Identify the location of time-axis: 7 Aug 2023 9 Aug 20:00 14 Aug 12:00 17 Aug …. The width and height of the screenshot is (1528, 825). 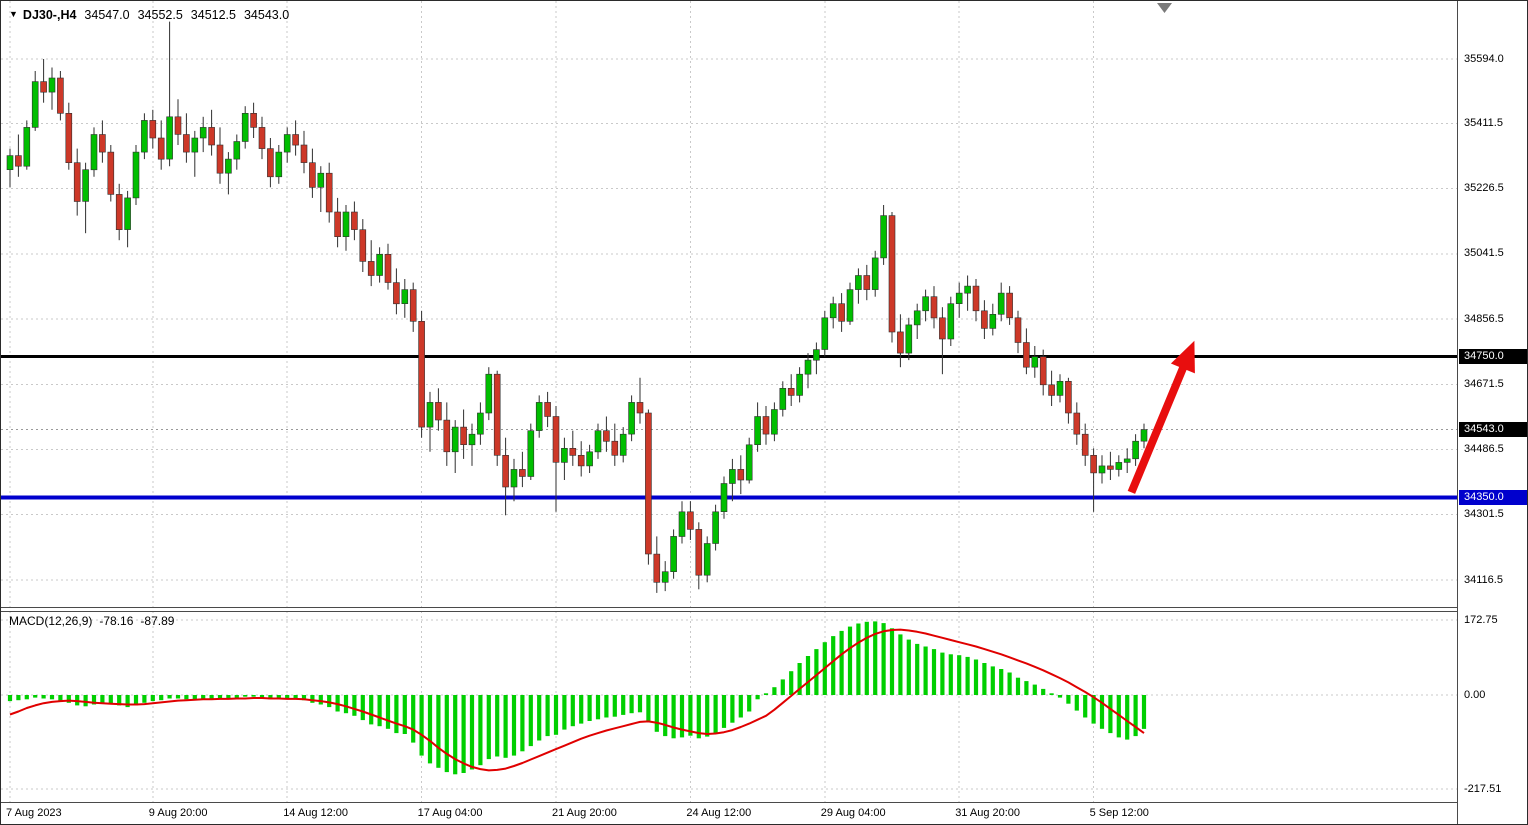
(729, 814).